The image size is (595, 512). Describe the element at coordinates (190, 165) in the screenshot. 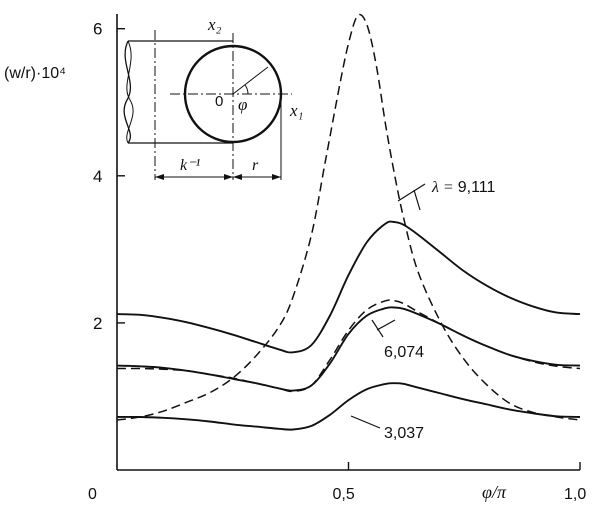

I see `inset-dim-left-label: k⁻¹` at that location.